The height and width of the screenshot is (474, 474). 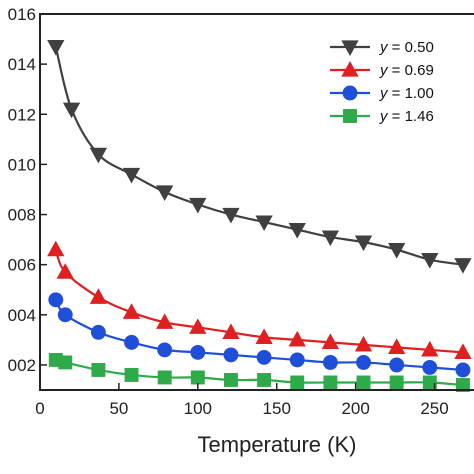 I want to click on x-tick-label: 100, so click(x=198, y=408).